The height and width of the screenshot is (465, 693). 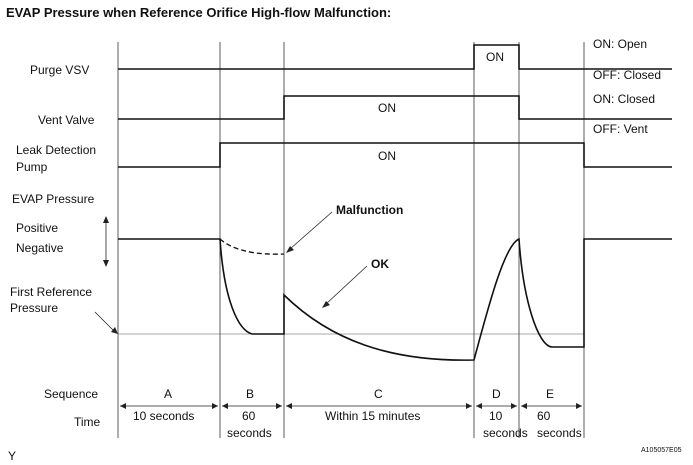 What do you see at coordinates (496, 394) in the screenshot?
I see `sequence-d: D` at bounding box center [496, 394].